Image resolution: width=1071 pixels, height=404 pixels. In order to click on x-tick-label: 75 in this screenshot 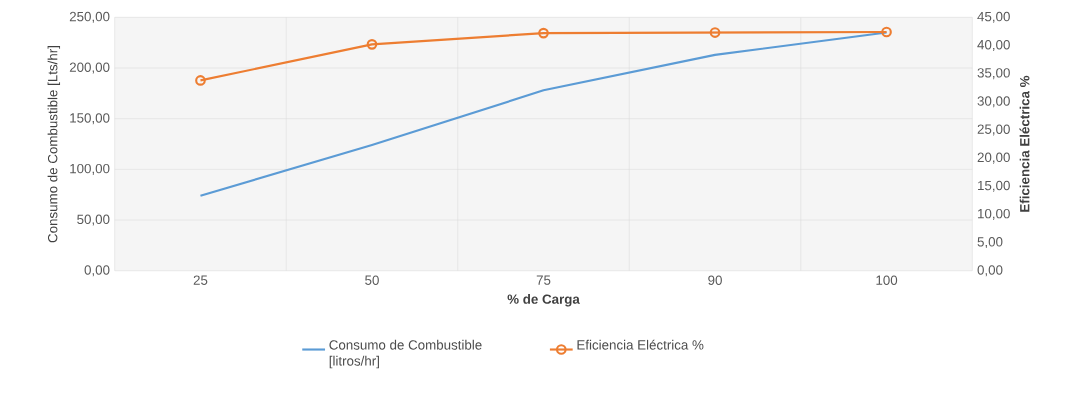, I will do `click(543, 280)`.